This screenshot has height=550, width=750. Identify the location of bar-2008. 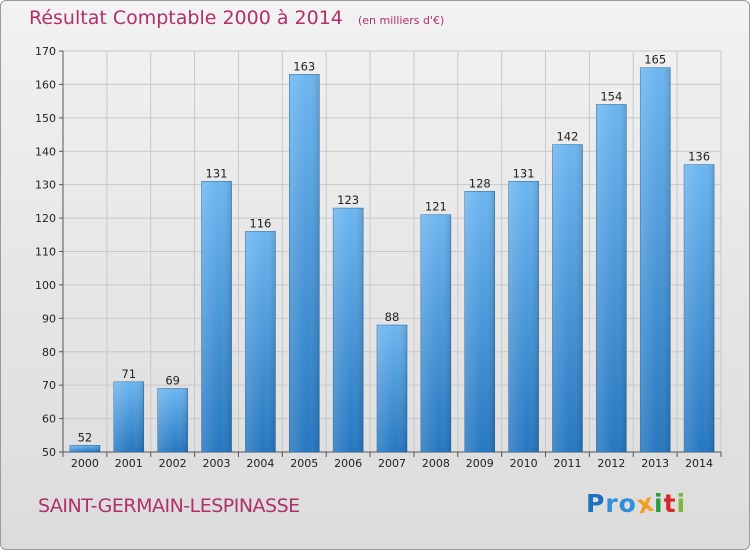
(436, 333).